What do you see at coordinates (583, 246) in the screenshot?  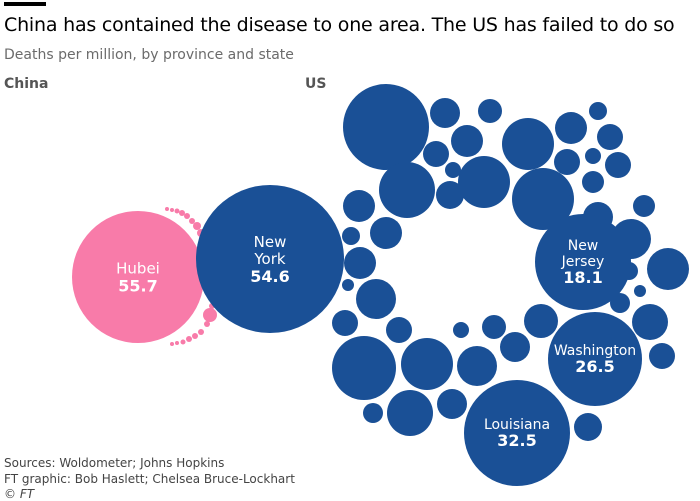 I see `us-new-jersey-name-label: New` at bounding box center [583, 246].